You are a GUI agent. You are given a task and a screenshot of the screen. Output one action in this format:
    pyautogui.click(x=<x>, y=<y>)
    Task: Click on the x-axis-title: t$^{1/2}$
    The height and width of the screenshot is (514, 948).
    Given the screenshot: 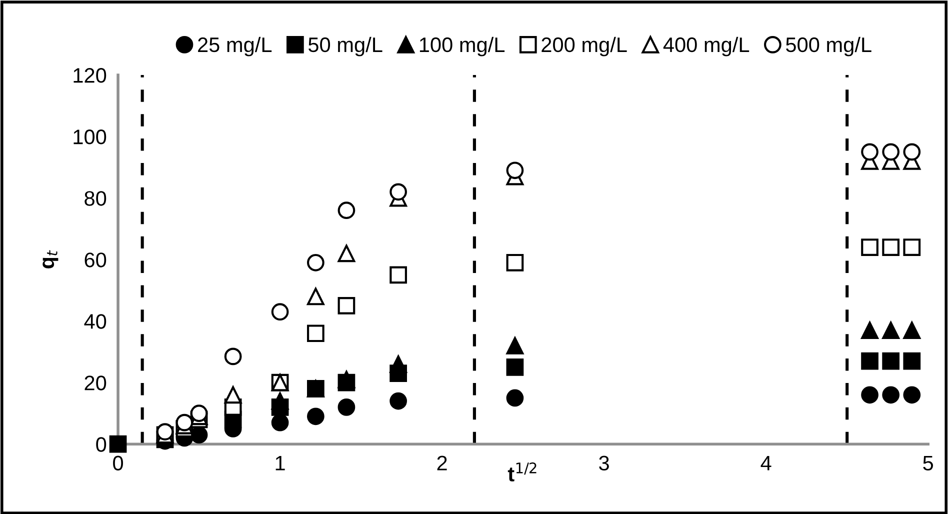 What is the action you would take?
    pyautogui.click(x=522, y=472)
    